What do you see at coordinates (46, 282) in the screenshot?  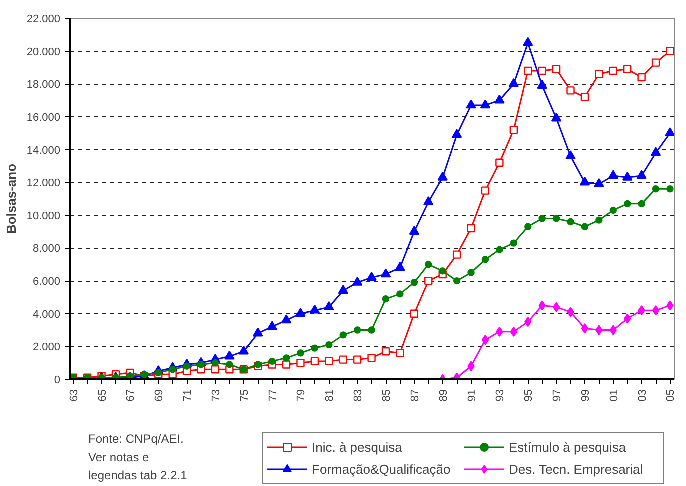 I see `y-tick-label: 6.000` at bounding box center [46, 282].